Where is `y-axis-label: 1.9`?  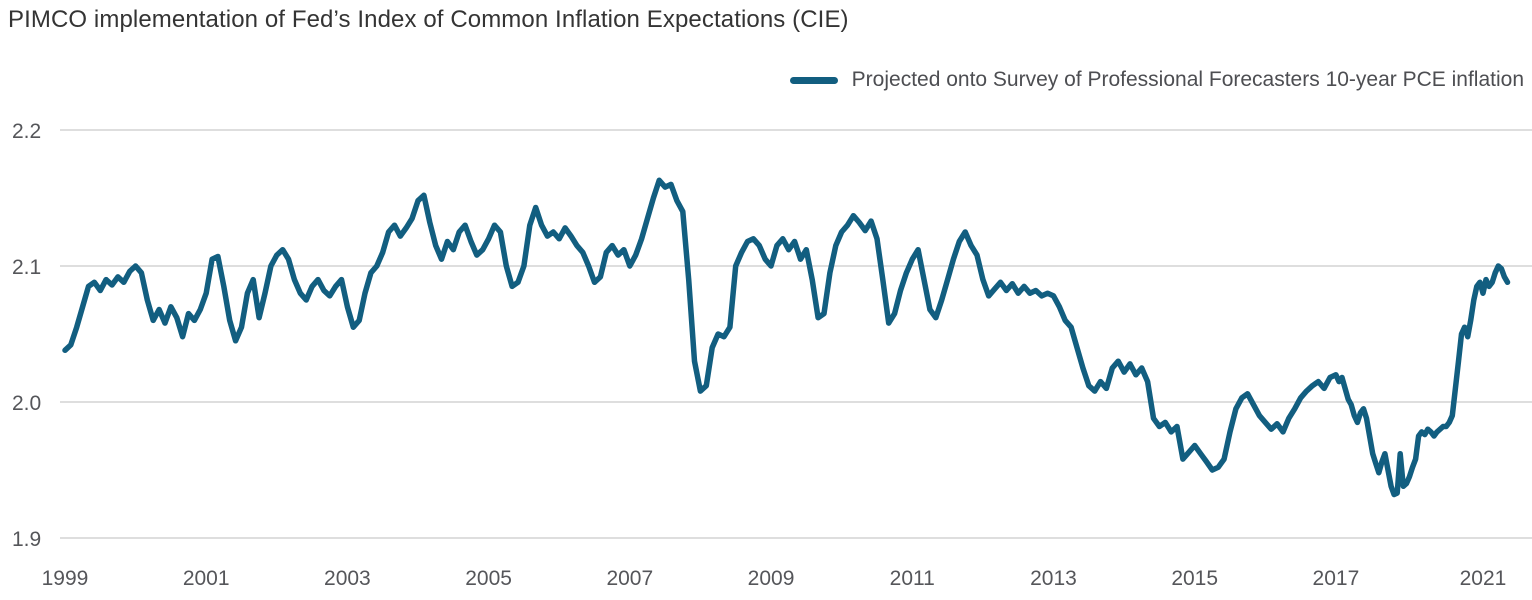 y-axis-label: 1.9 is located at coordinates (26, 539).